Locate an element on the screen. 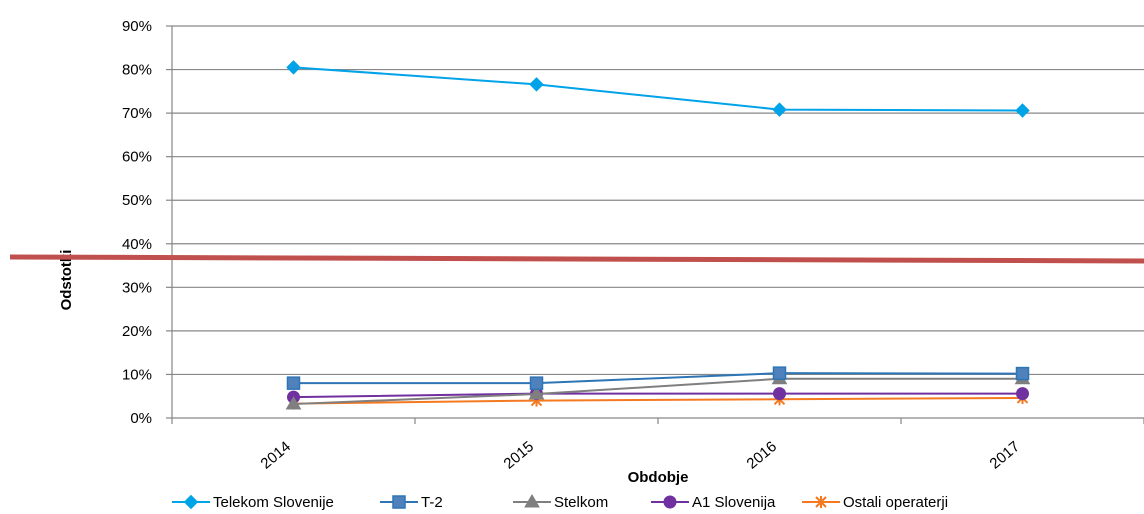 This screenshot has width=1144, height=514. y-tick-label: 40% is located at coordinates (137, 244).